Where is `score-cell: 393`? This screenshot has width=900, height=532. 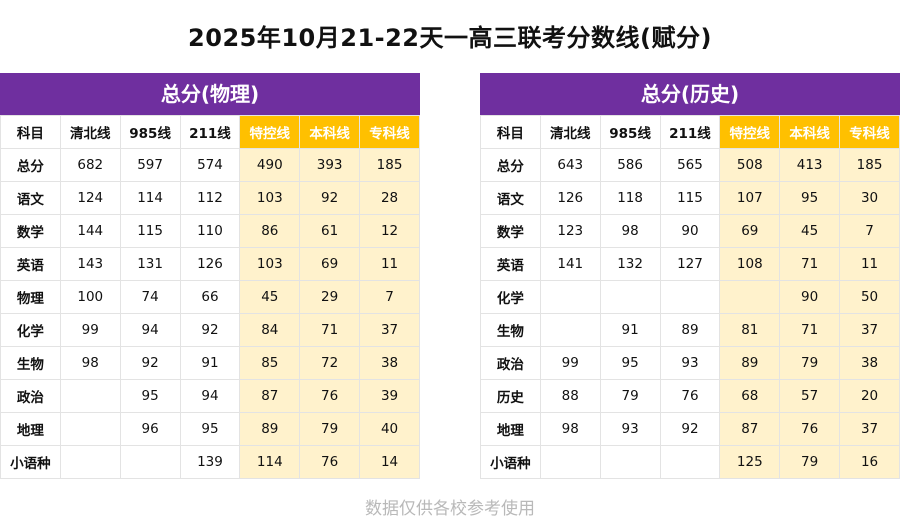 score-cell: 393 is located at coordinates (330, 165).